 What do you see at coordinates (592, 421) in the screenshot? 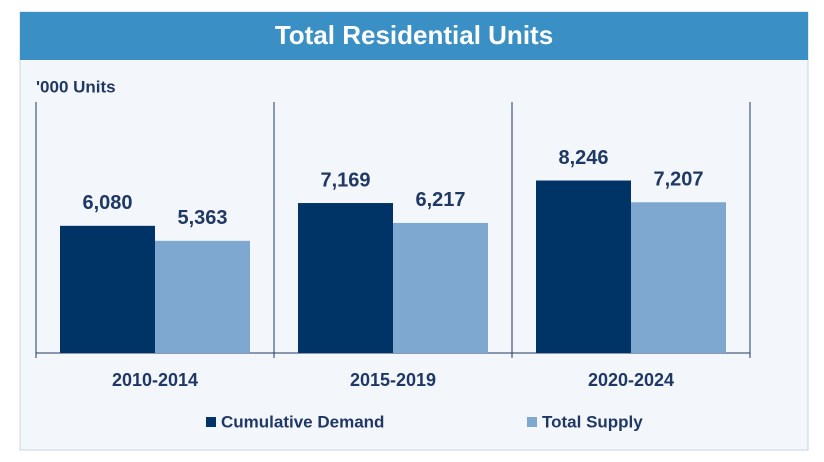
I see `legend-label: Total Supply` at bounding box center [592, 421].